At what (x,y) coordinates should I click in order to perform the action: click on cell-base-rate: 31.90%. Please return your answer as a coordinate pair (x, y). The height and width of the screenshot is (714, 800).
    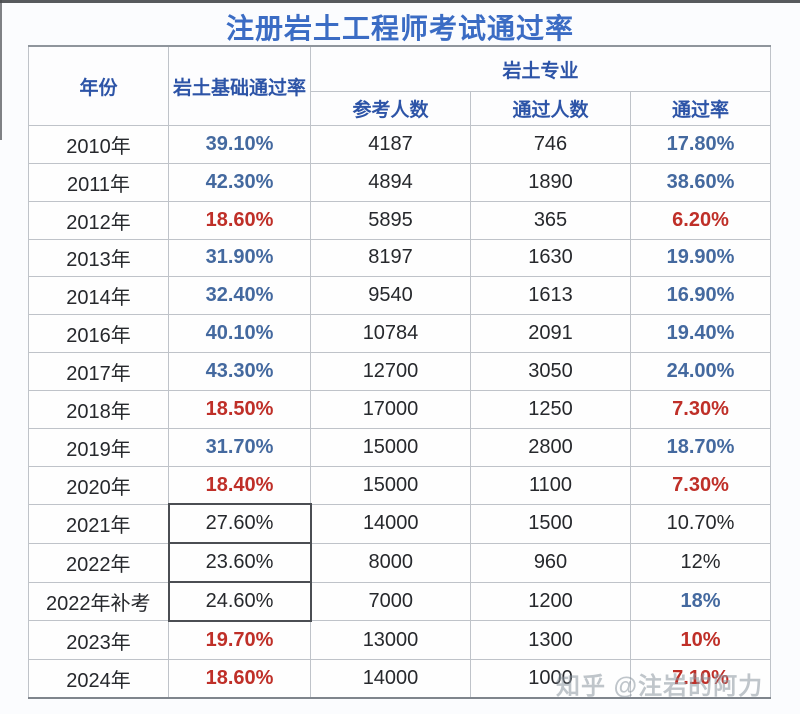
    Looking at the image, I should click on (239, 258).